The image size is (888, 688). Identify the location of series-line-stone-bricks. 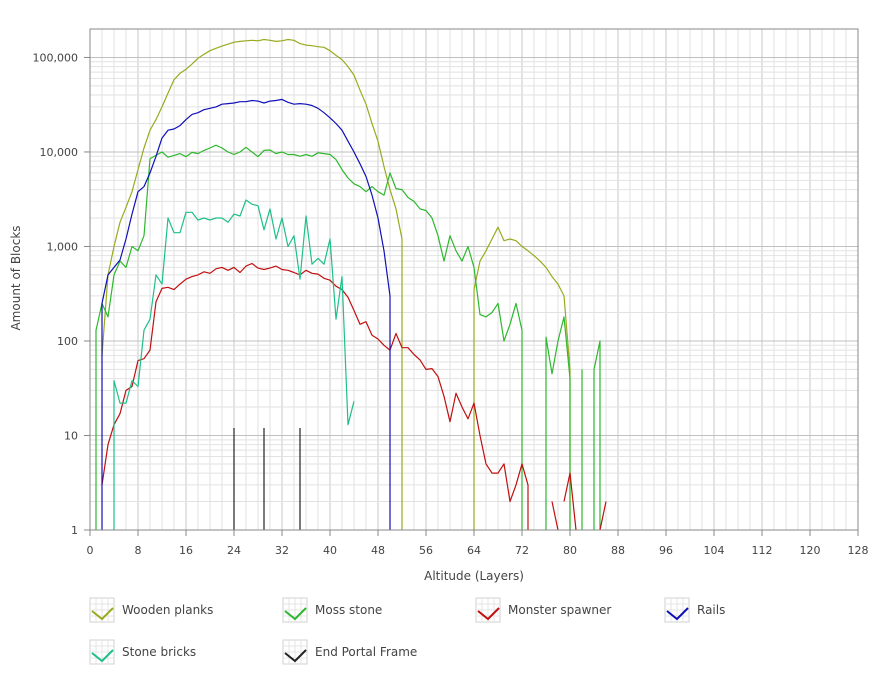
(234, 364).